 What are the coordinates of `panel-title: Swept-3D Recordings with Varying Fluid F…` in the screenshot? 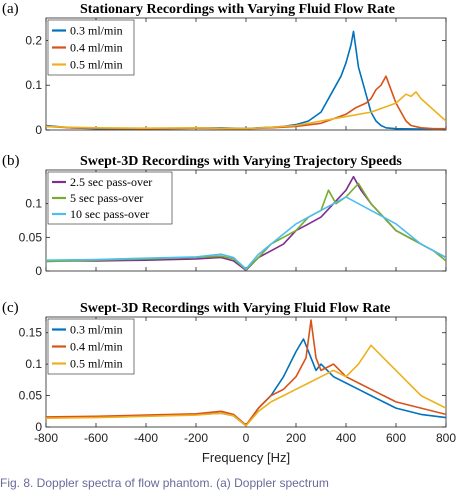 It's located at (235, 308).